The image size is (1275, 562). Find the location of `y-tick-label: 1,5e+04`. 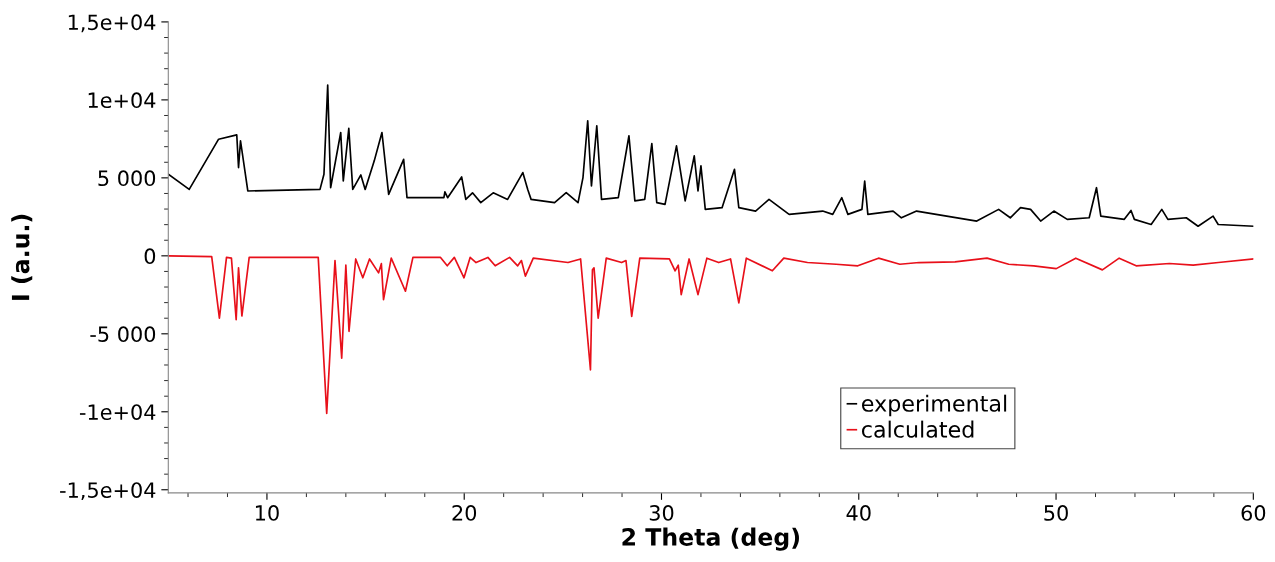

y-tick-label: 1,5e+04 is located at coordinates (112, 23).